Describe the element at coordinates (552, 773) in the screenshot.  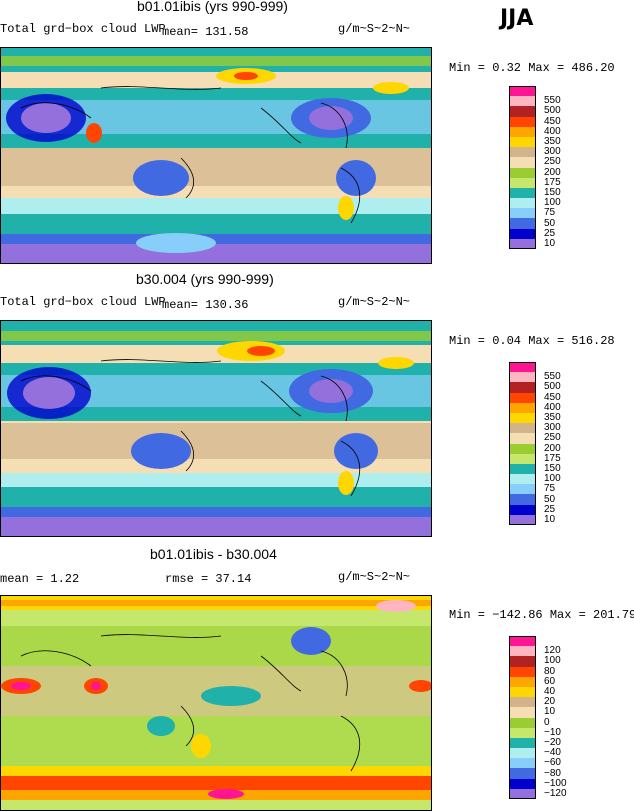
I see `legend-label: −80` at that location.